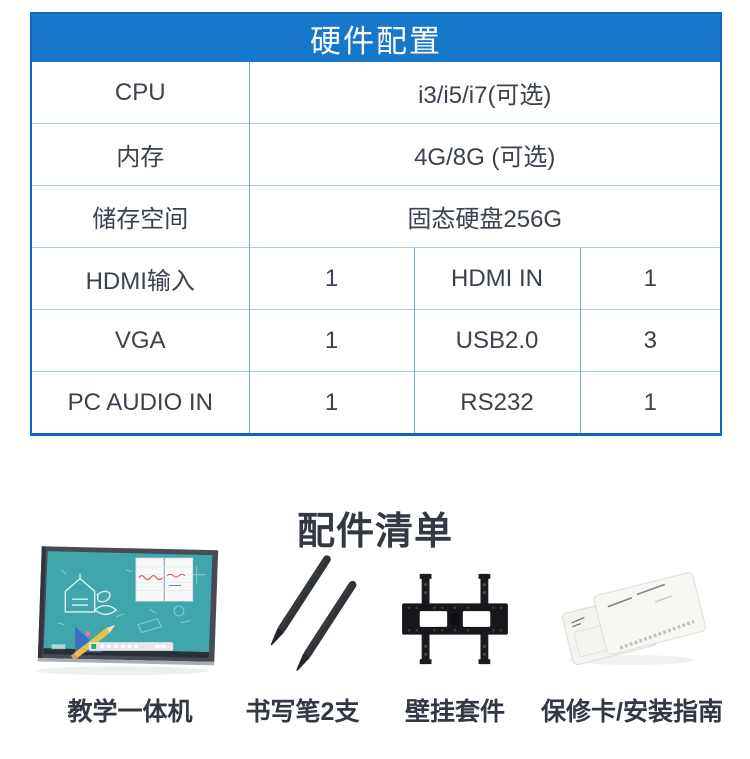  What do you see at coordinates (454, 712) in the screenshot?
I see `accessory-label: 壁挂套件` at bounding box center [454, 712].